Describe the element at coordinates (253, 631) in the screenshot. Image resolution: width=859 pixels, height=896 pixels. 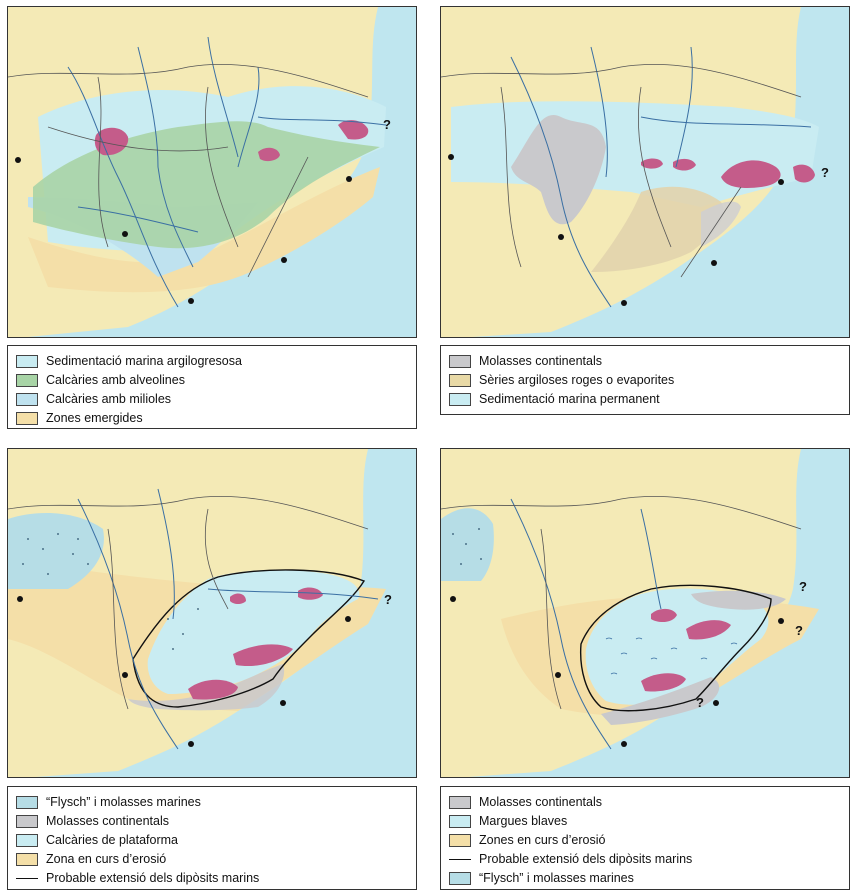
I see `plataforma-zone` at that location.